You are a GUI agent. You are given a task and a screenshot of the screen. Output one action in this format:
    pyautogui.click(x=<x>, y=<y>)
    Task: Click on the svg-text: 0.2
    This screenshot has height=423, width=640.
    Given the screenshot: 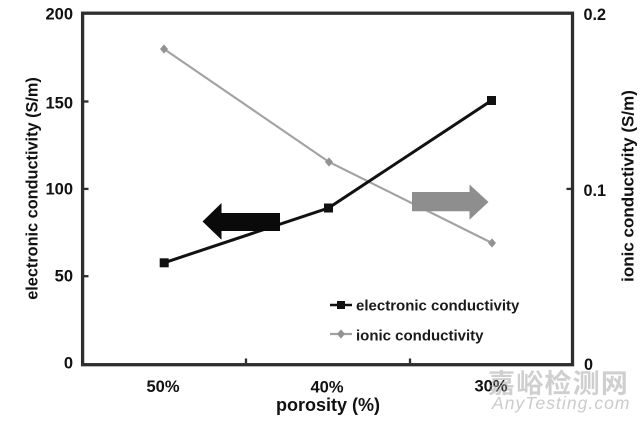 What is the action you would take?
    pyautogui.click(x=595, y=15)
    